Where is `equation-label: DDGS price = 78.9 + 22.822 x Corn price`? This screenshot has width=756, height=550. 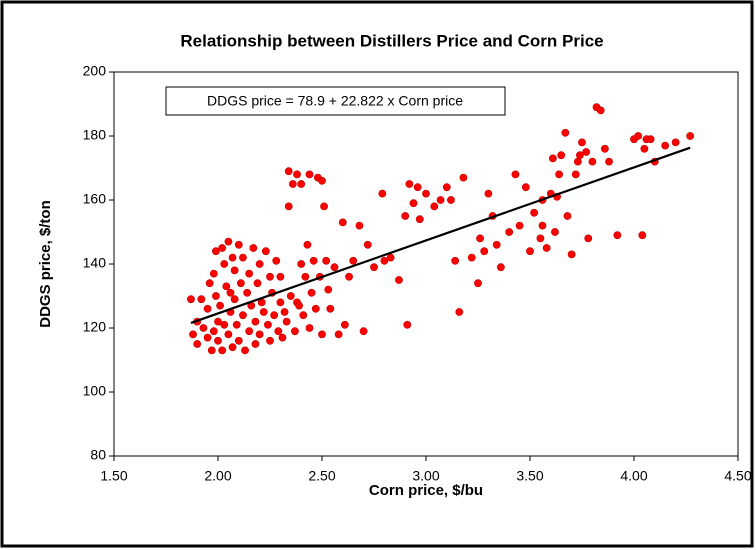 equation-label: DDGS price = 78.9 + 22.822 x Corn price is located at coordinates (335, 101).